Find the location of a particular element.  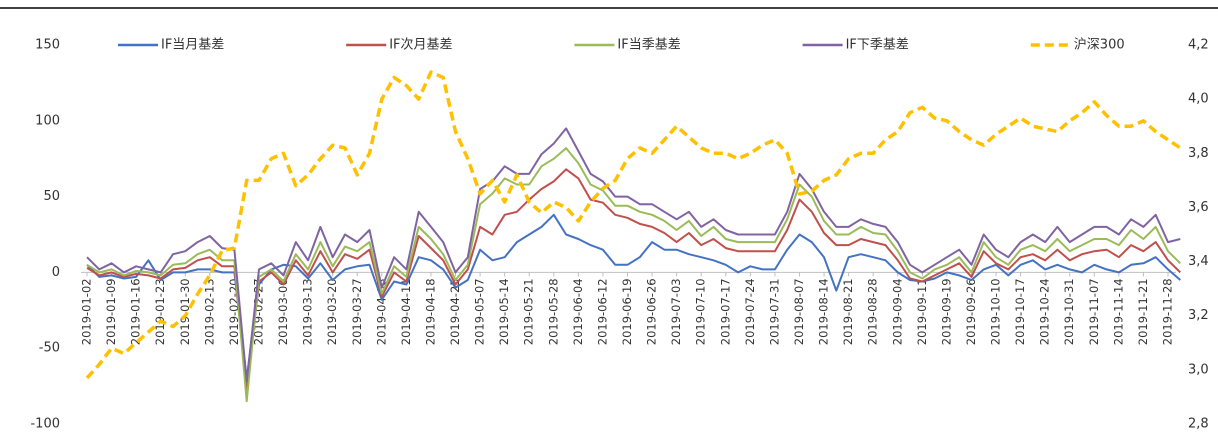

x-tick-label: 2019-03-06 is located at coordinates (283, 311).